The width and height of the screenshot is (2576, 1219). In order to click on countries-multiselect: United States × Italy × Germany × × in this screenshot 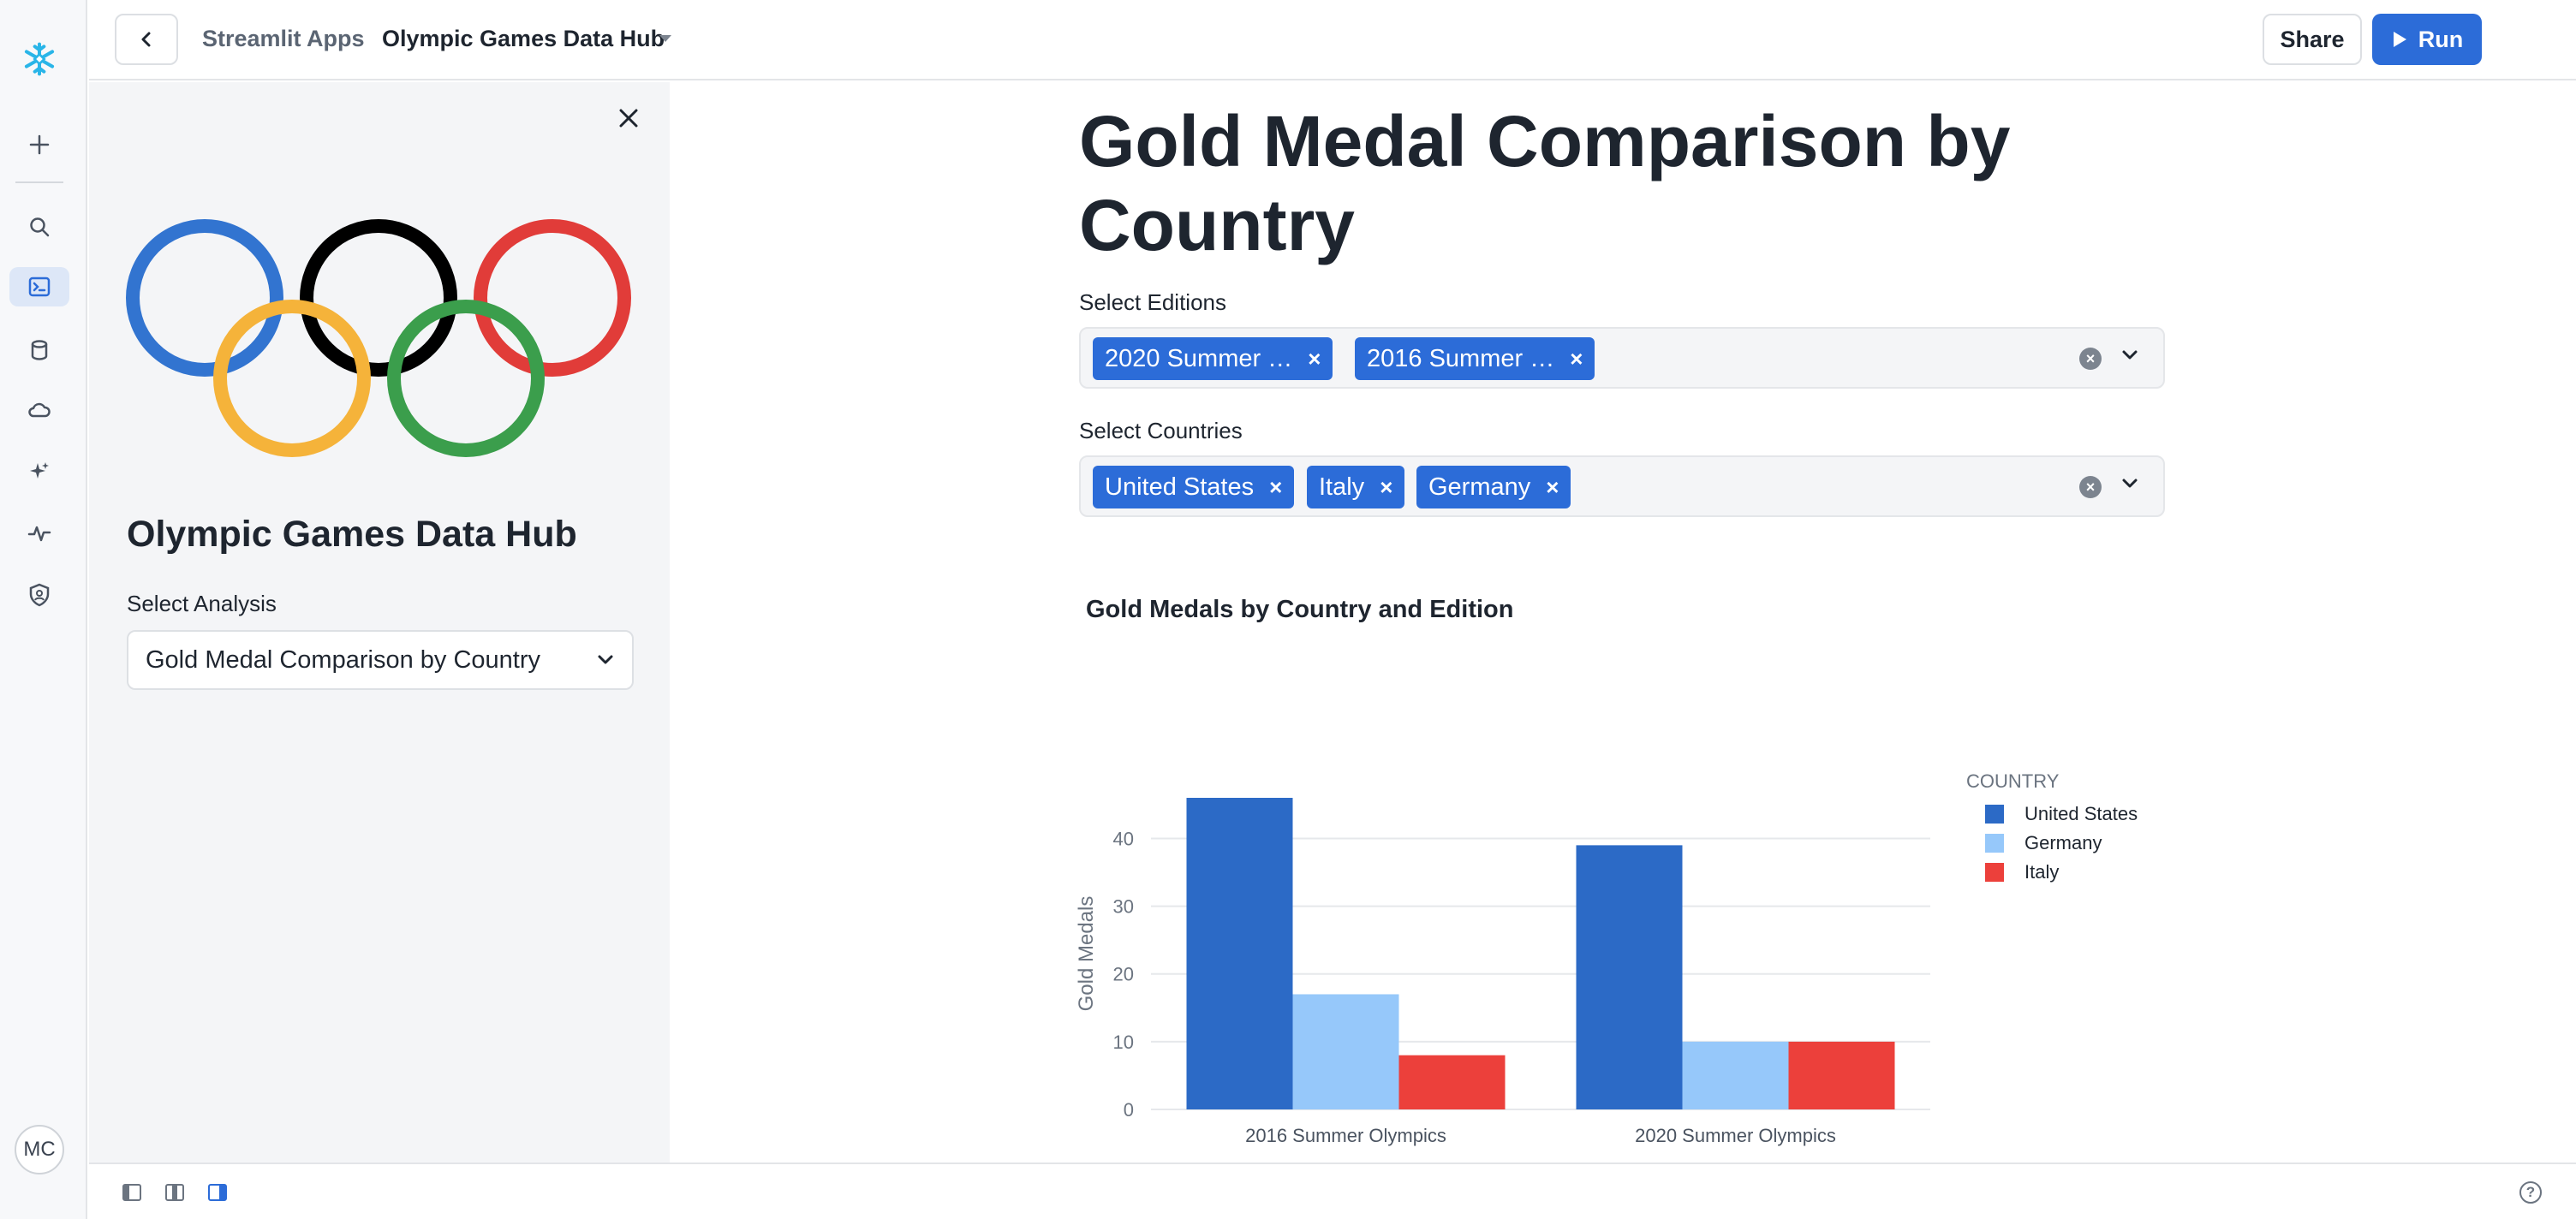, I will do `click(1622, 486)`.